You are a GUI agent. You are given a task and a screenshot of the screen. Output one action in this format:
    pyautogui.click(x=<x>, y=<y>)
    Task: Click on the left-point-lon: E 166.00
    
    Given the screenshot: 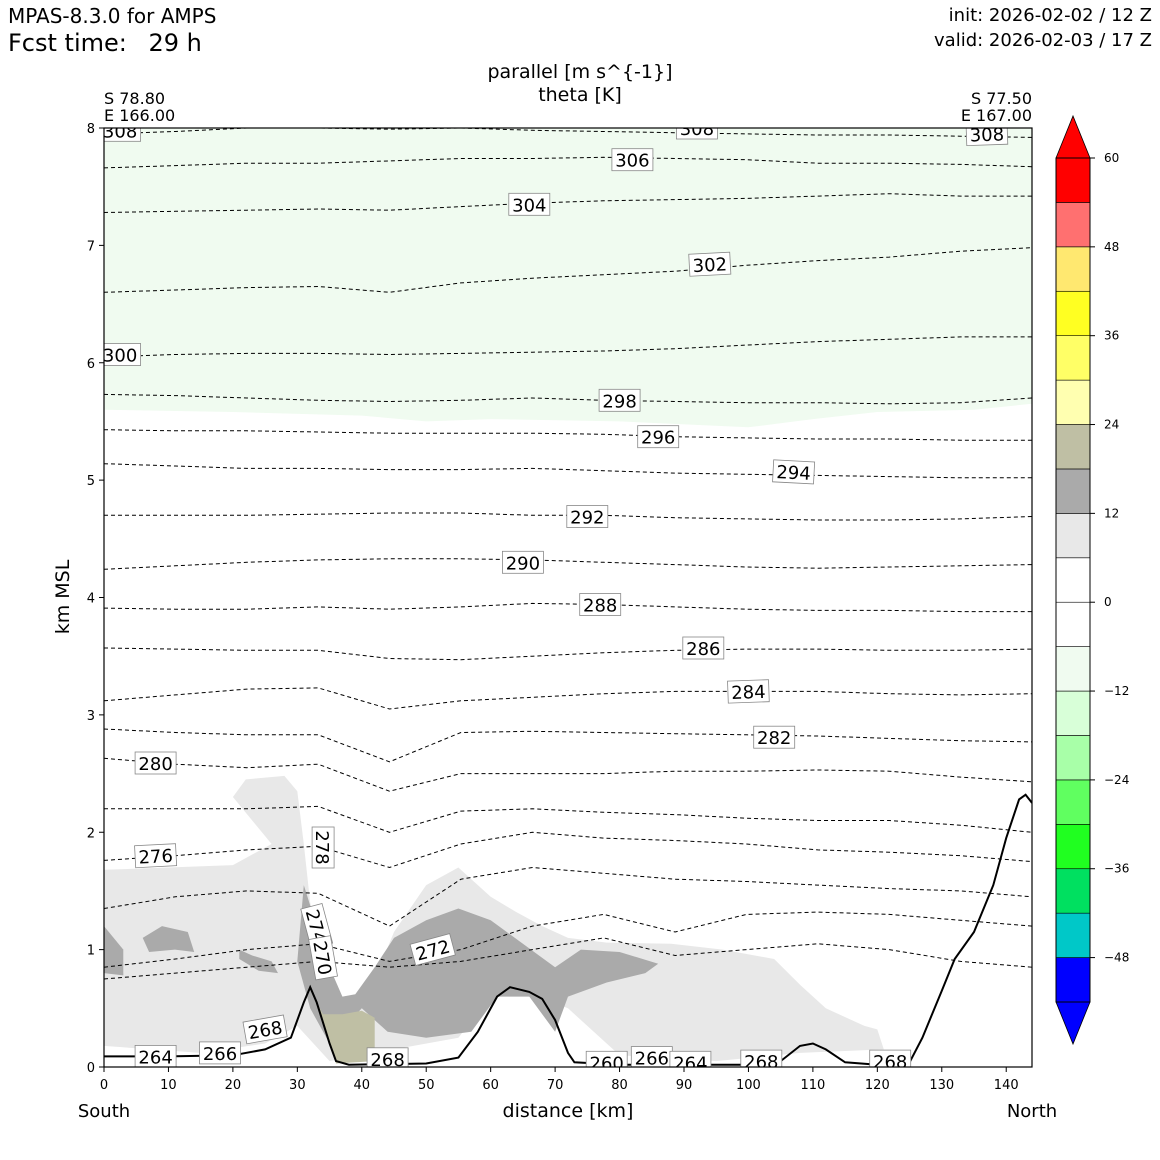 What is the action you would take?
    pyautogui.click(x=139, y=115)
    